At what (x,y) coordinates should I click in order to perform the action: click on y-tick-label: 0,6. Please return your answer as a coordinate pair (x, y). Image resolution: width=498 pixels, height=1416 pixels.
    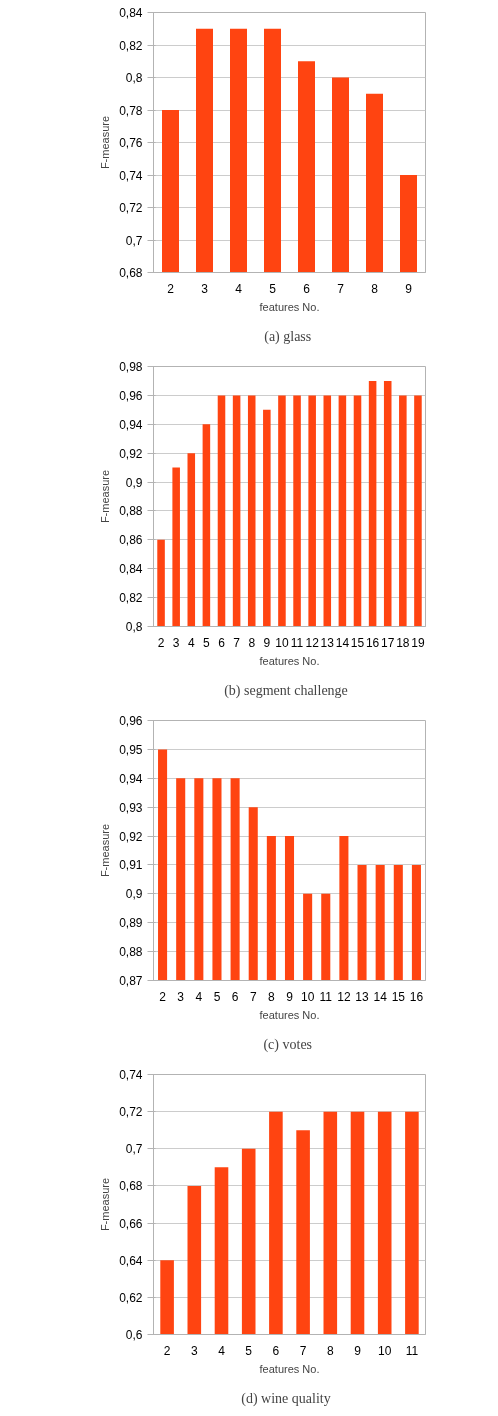
    Looking at the image, I should click on (134, 1335).